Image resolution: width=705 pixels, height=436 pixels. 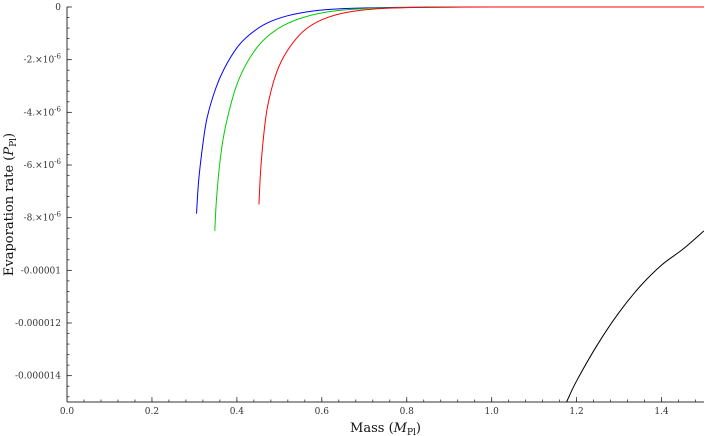 What do you see at coordinates (43, 217) in the screenshot?
I see `y-tick-label: -8.×10-6` at bounding box center [43, 217].